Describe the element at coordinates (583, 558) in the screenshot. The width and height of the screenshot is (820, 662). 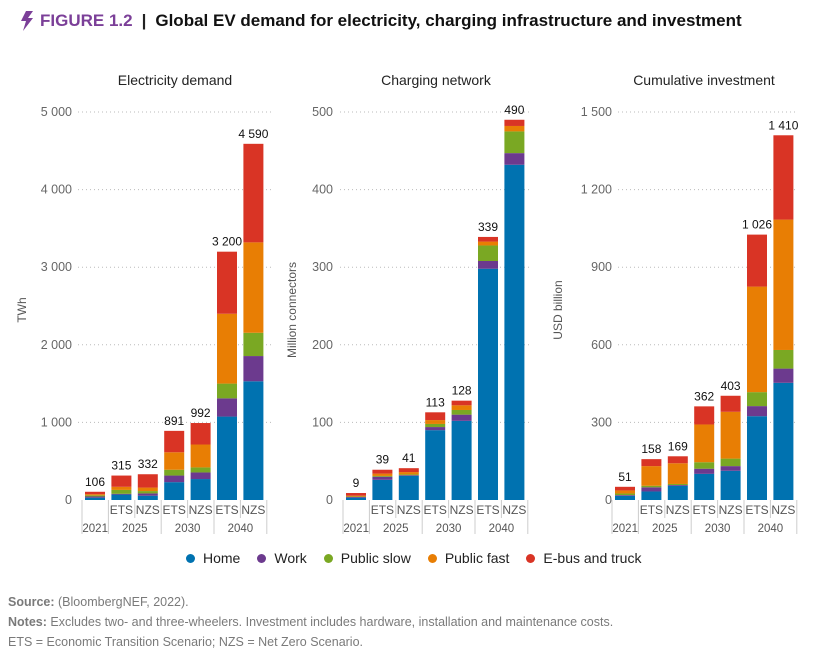
I see `legend-item-ebus-truck: E-bus and truck` at that location.